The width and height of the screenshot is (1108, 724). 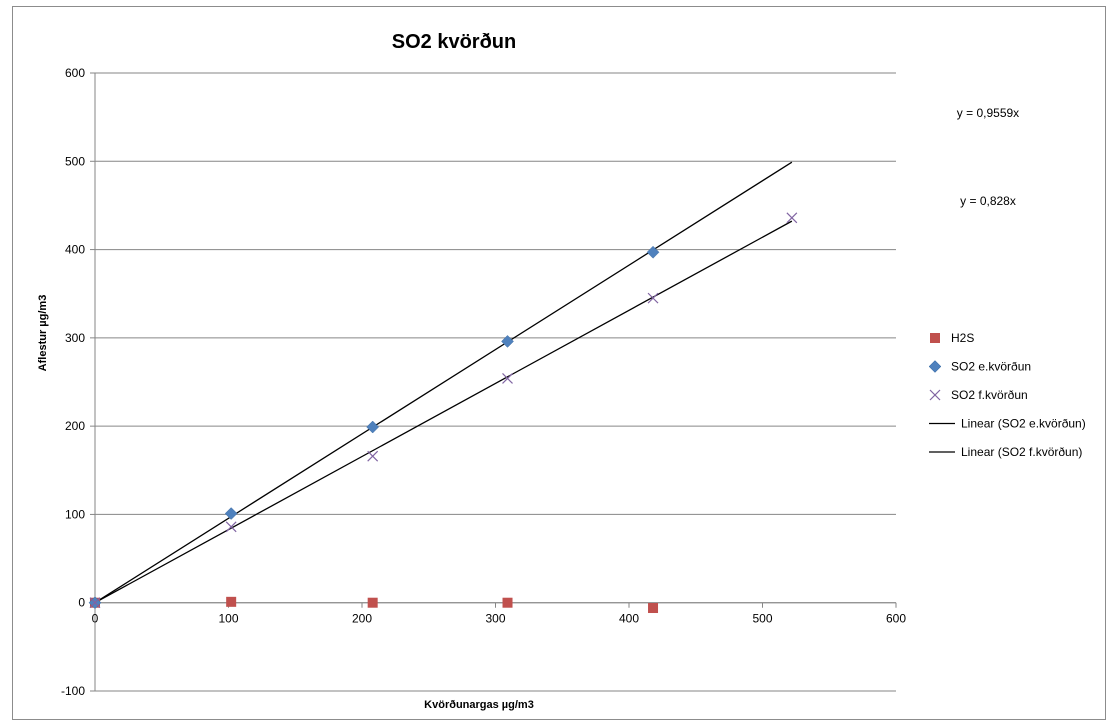 I want to click on y-tick-label: 600, so click(x=75, y=73).